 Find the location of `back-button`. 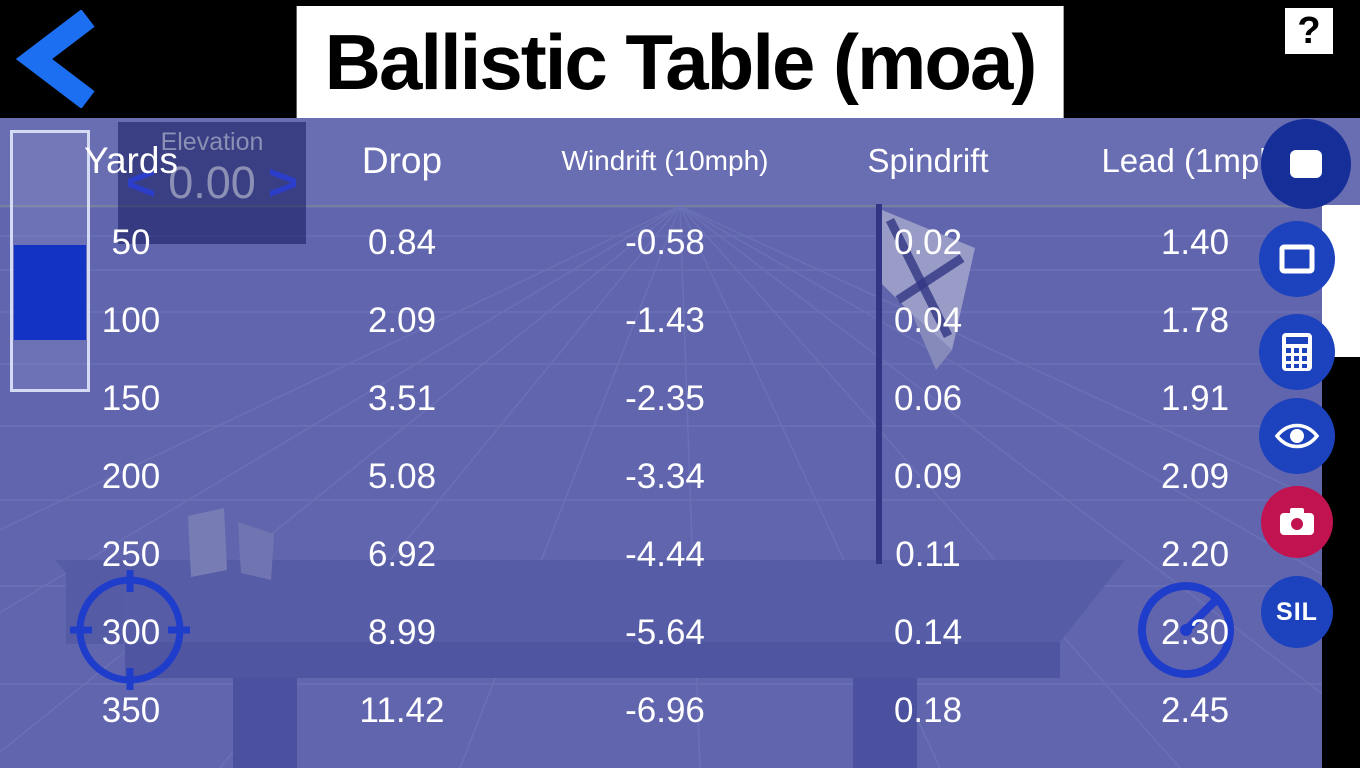

back-button is located at coordinates (60, 59).